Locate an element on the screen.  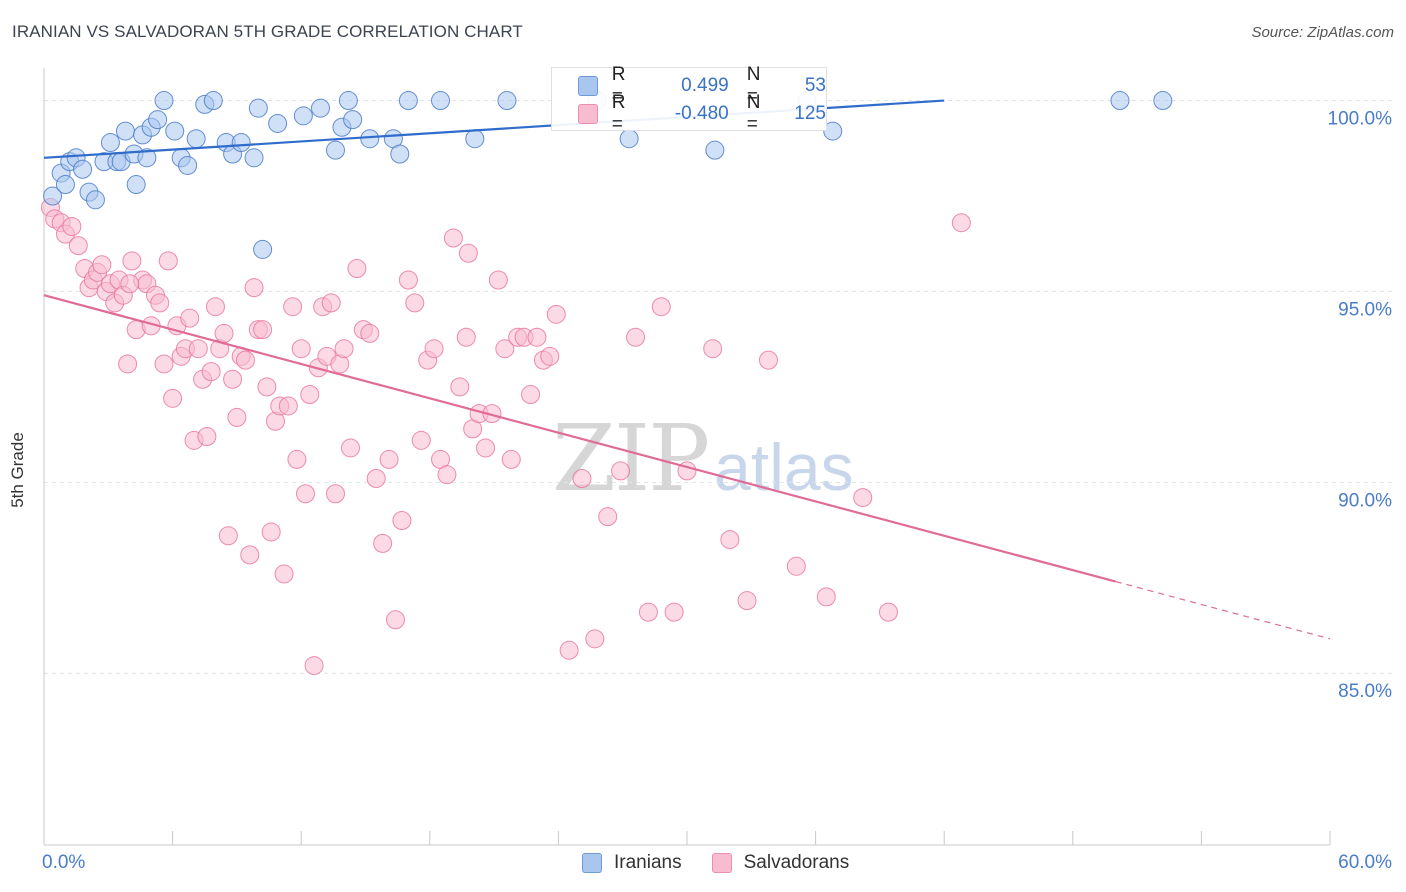
series-legend: Iranians Salvadorans is located at coordinates (730, 863).